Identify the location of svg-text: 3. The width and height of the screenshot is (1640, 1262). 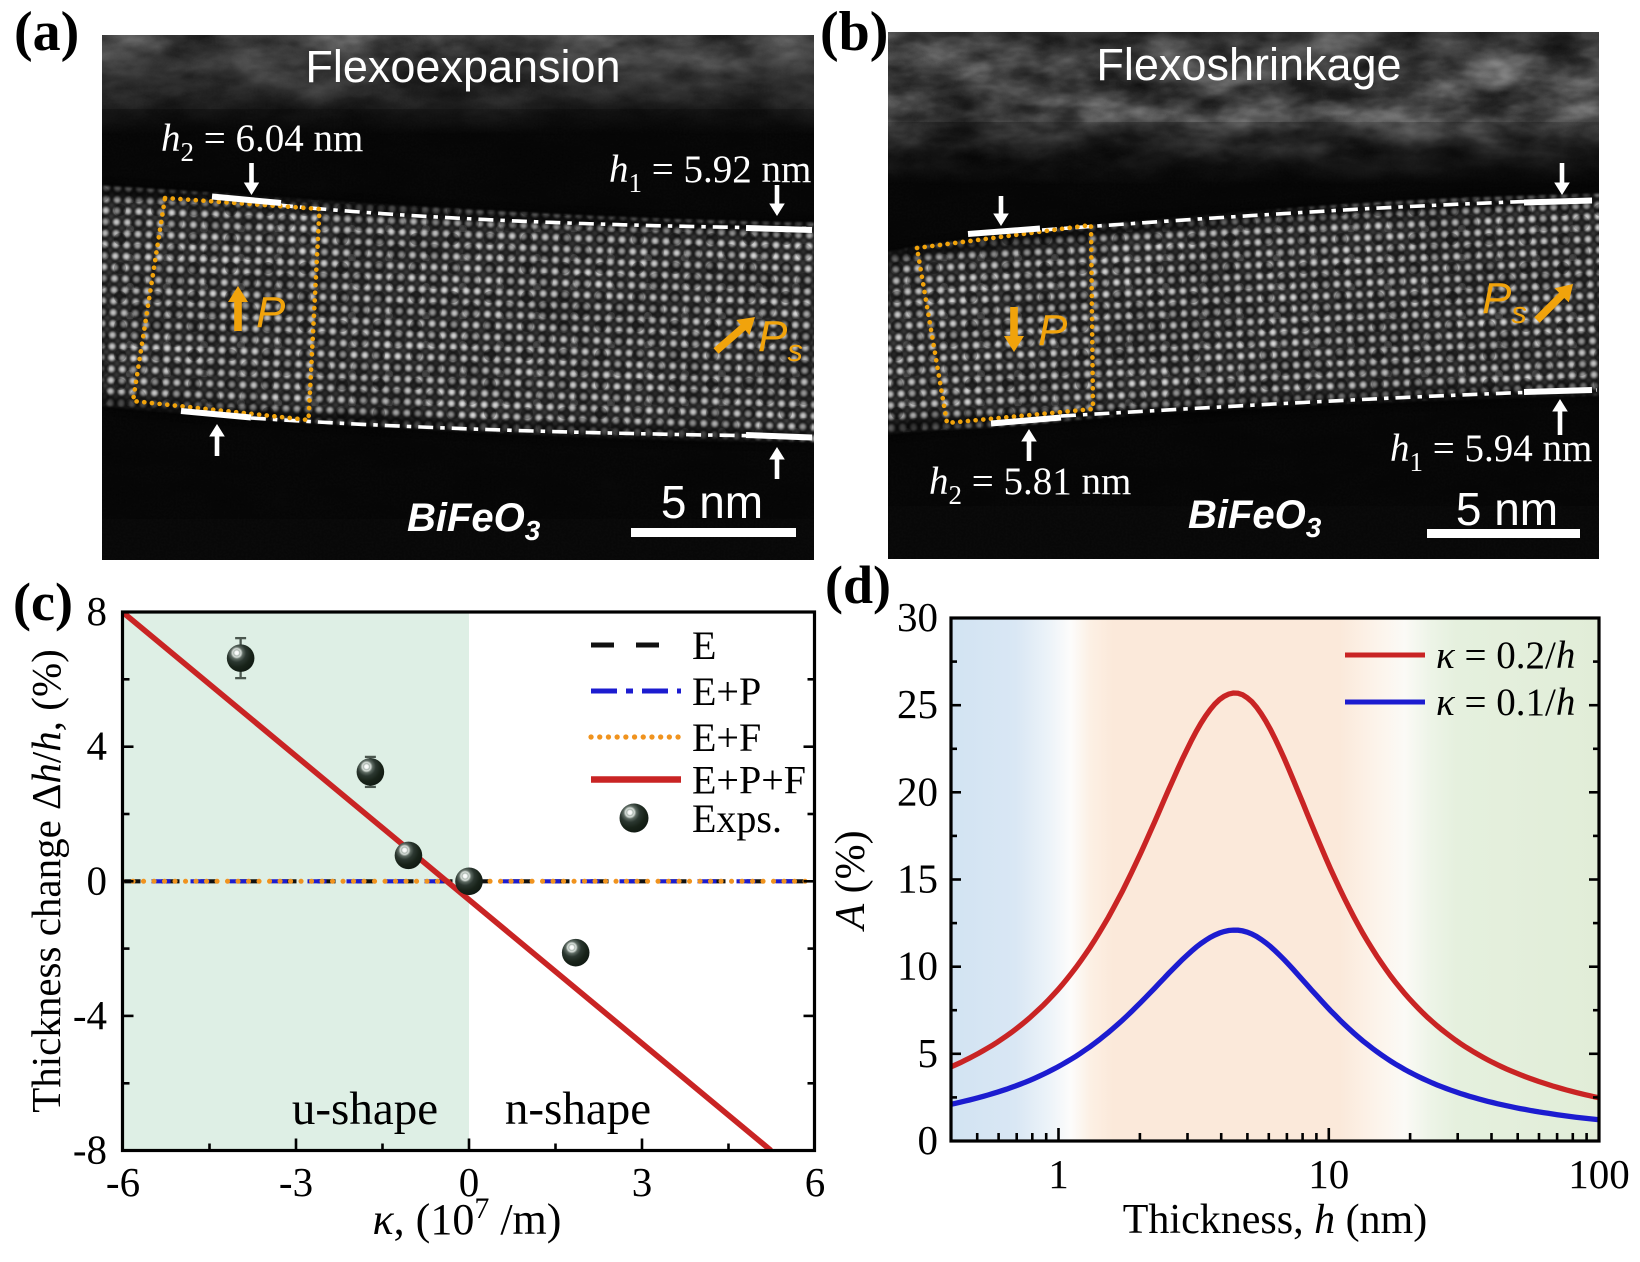
(642, 1182).